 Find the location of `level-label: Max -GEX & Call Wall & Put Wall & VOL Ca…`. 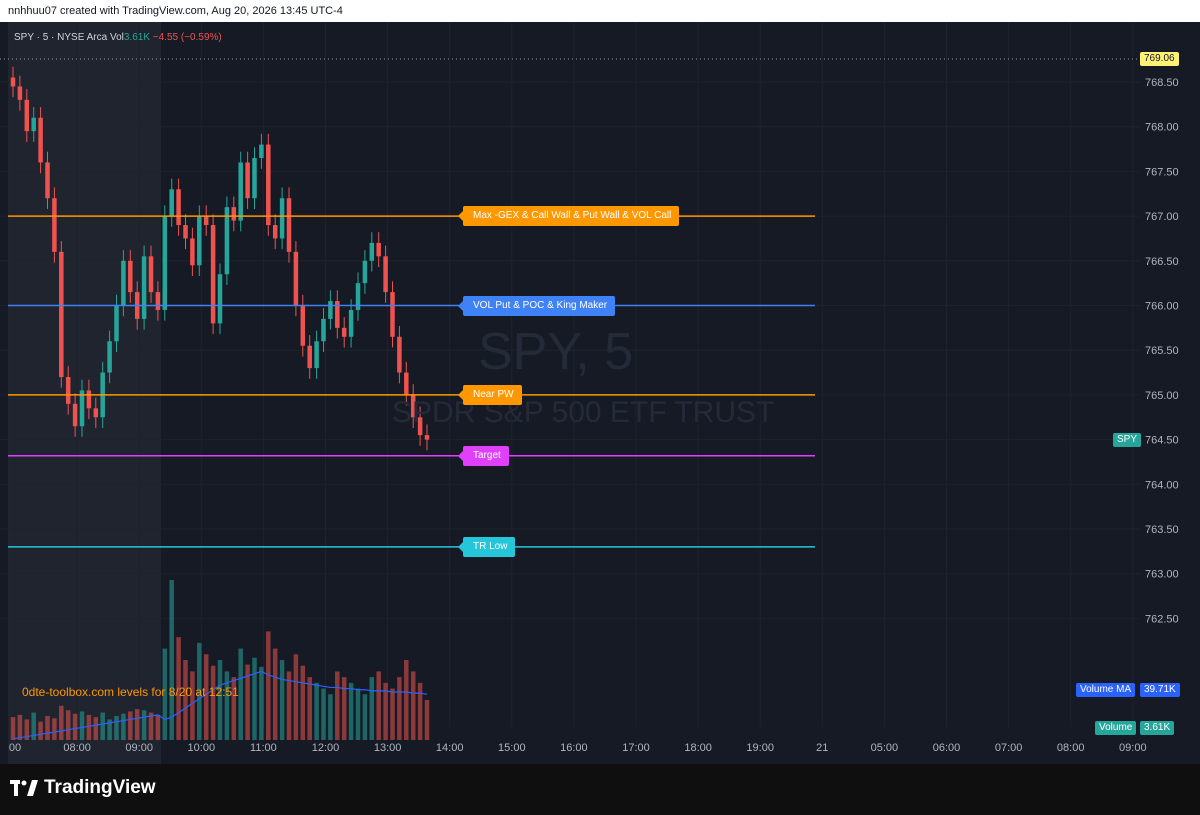

level-label: Max -GEX & Call Wall & Put Wall & VOL Ca… is located at coordinates (568, 216).